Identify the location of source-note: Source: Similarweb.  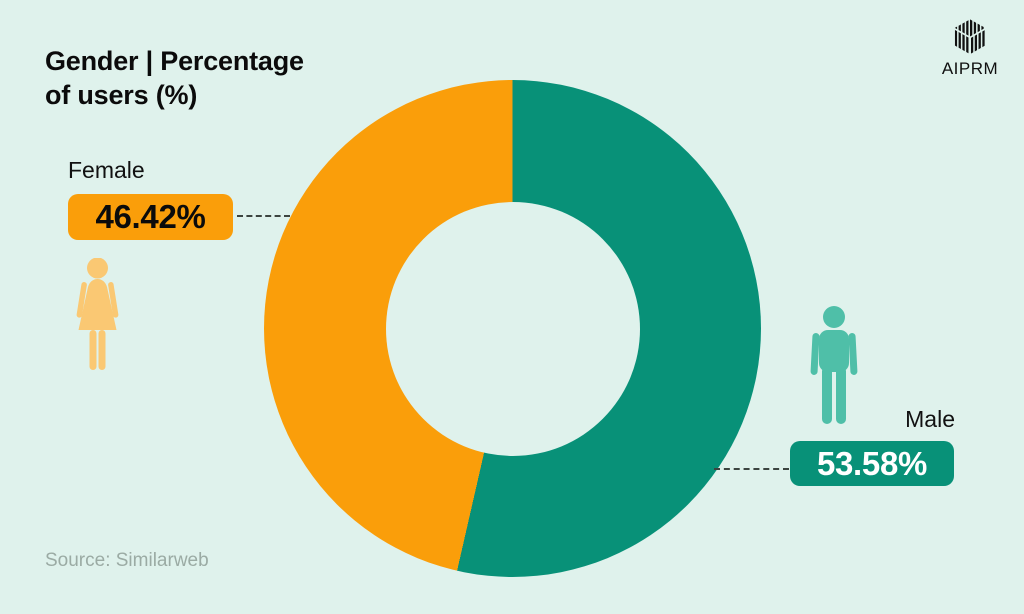
(127, 560).